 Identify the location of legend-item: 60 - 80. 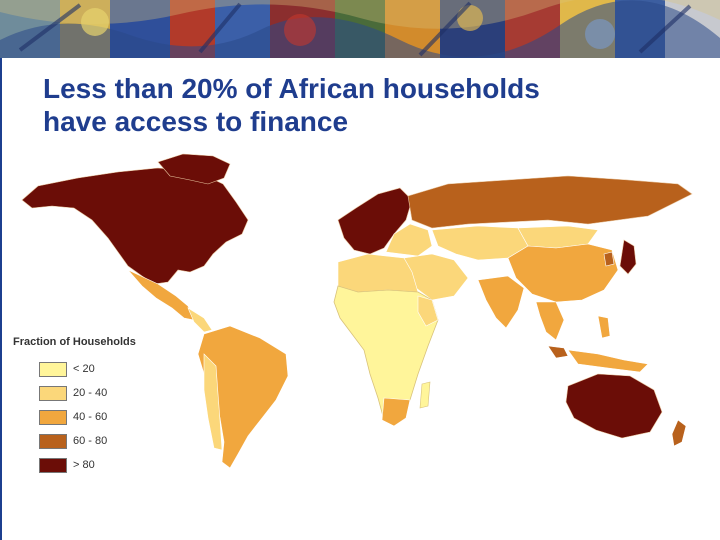
(78, 441).